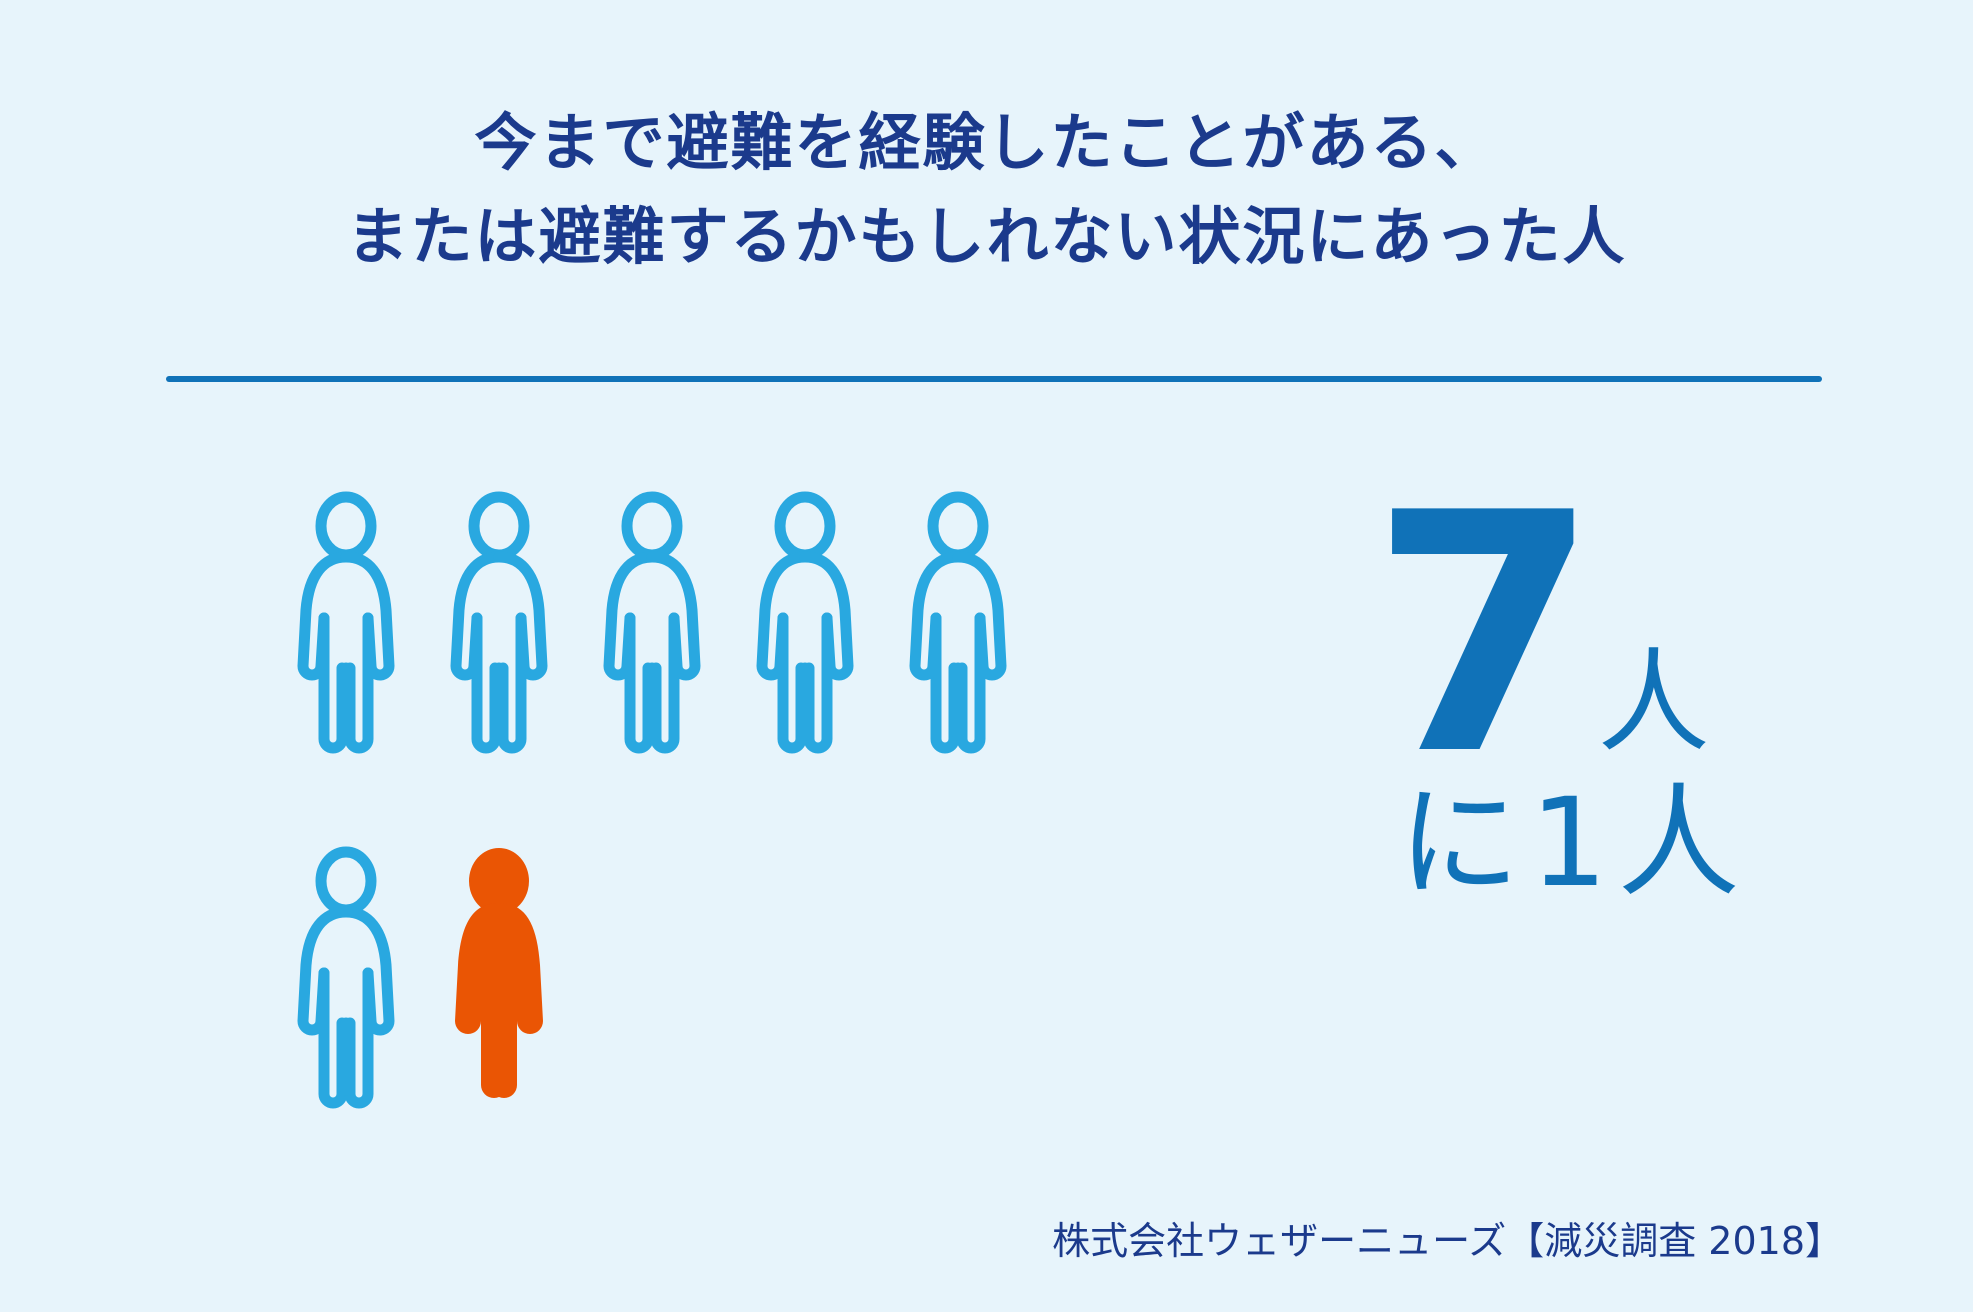 This screenshot has height=1312, width=1973. What do you see at coordinates (1485, 635) in the screenshot?
I see `statistic-number: 7` at bounding box center [1485, 635].